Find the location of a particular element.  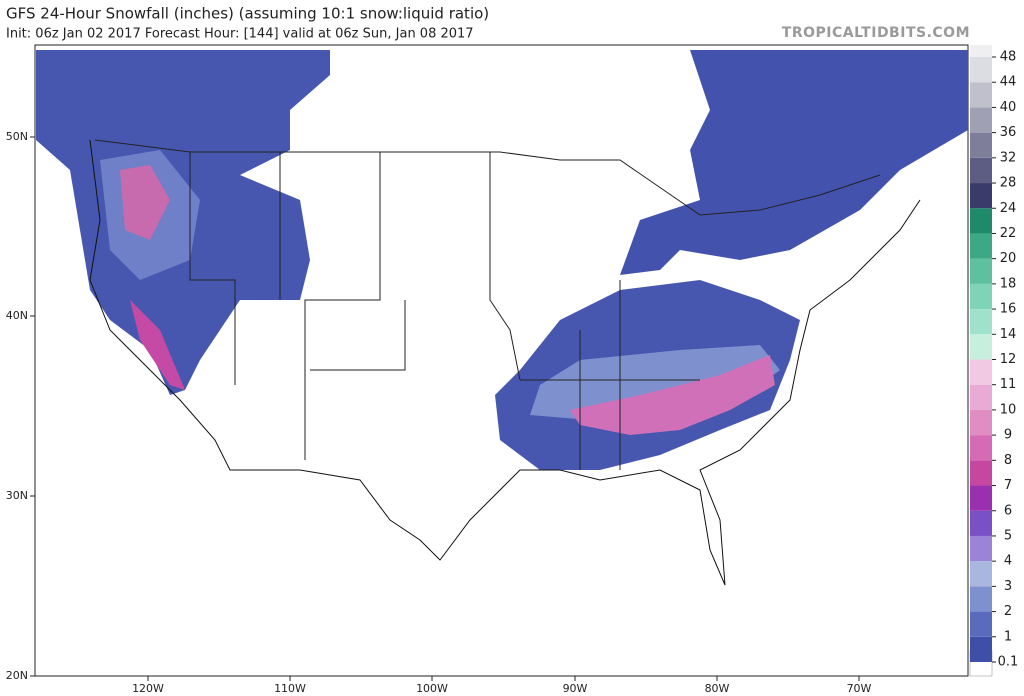

watermark: TROPICALTIDBITS.COM is located at coordinates (876, 33).